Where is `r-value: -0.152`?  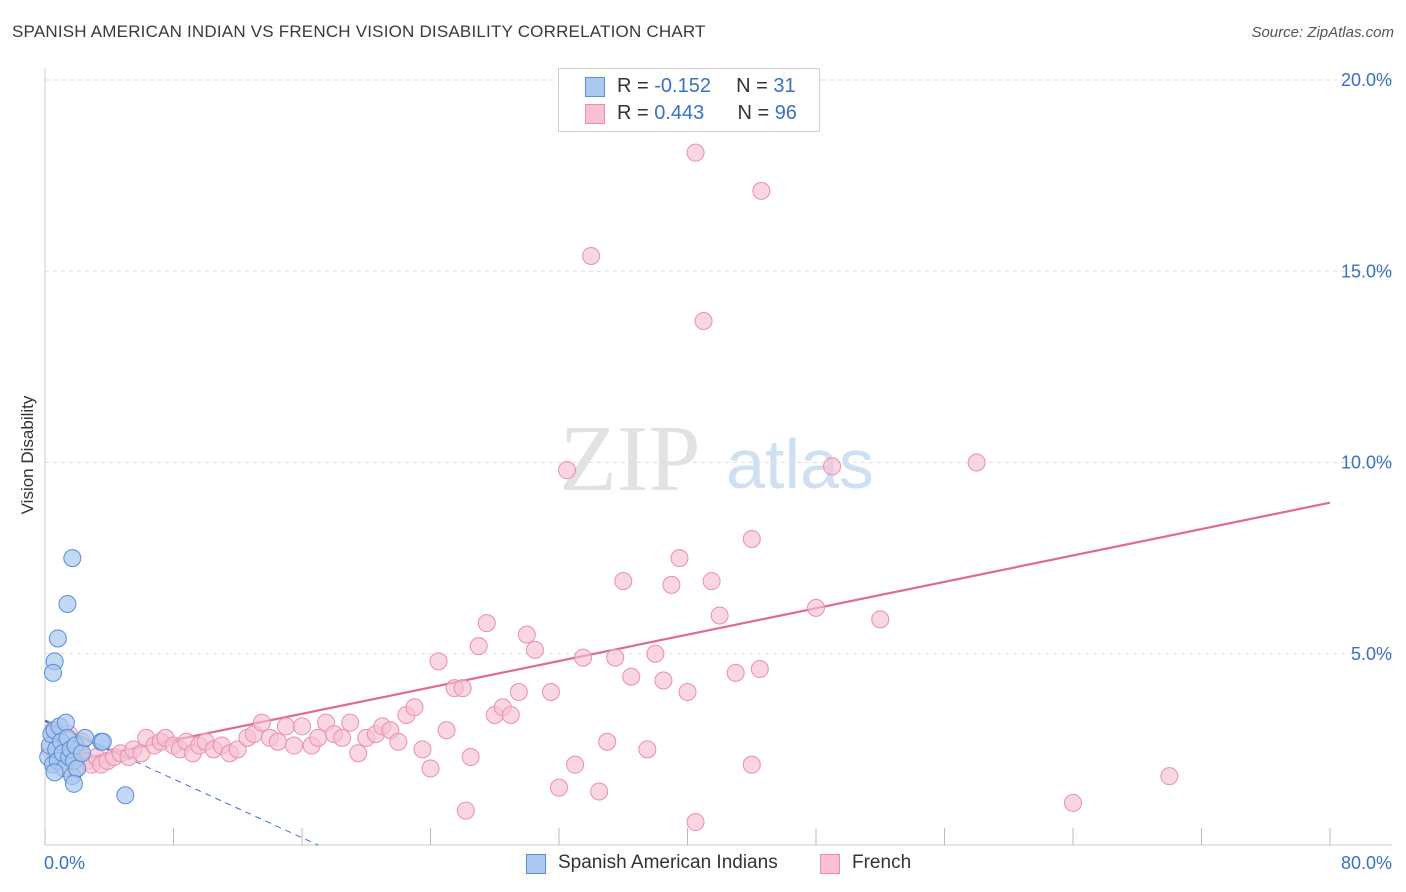
r-value: -0.152 is located at coordinates (682, 86).